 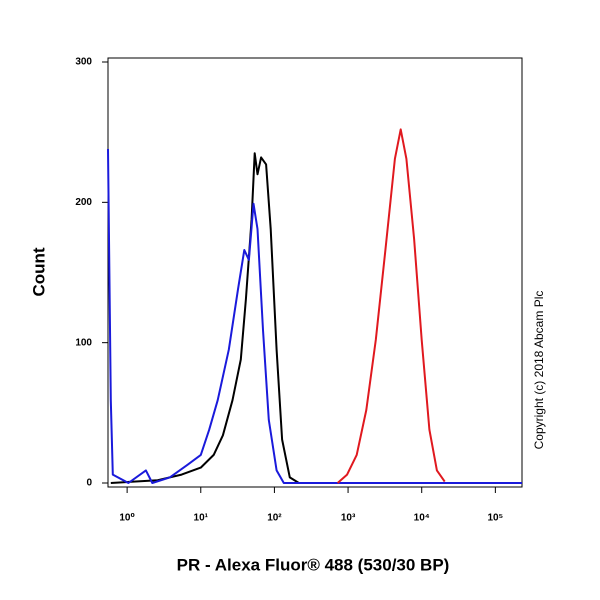 I want to click on x-tick-label: 10⁴, so click(x=422, y=518).